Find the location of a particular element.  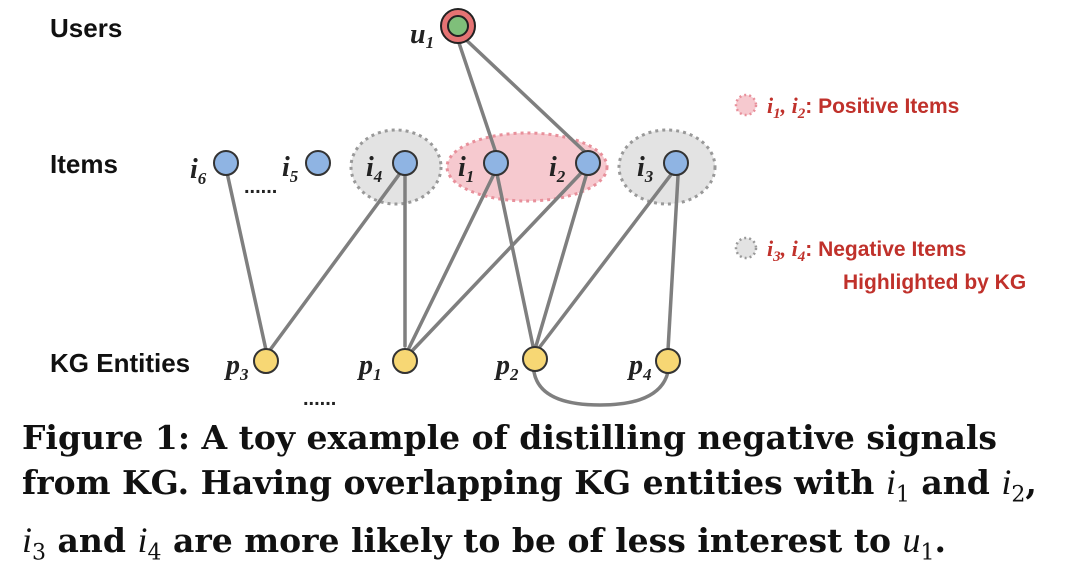

item-node-i6 is located at coordinates (226, 163).